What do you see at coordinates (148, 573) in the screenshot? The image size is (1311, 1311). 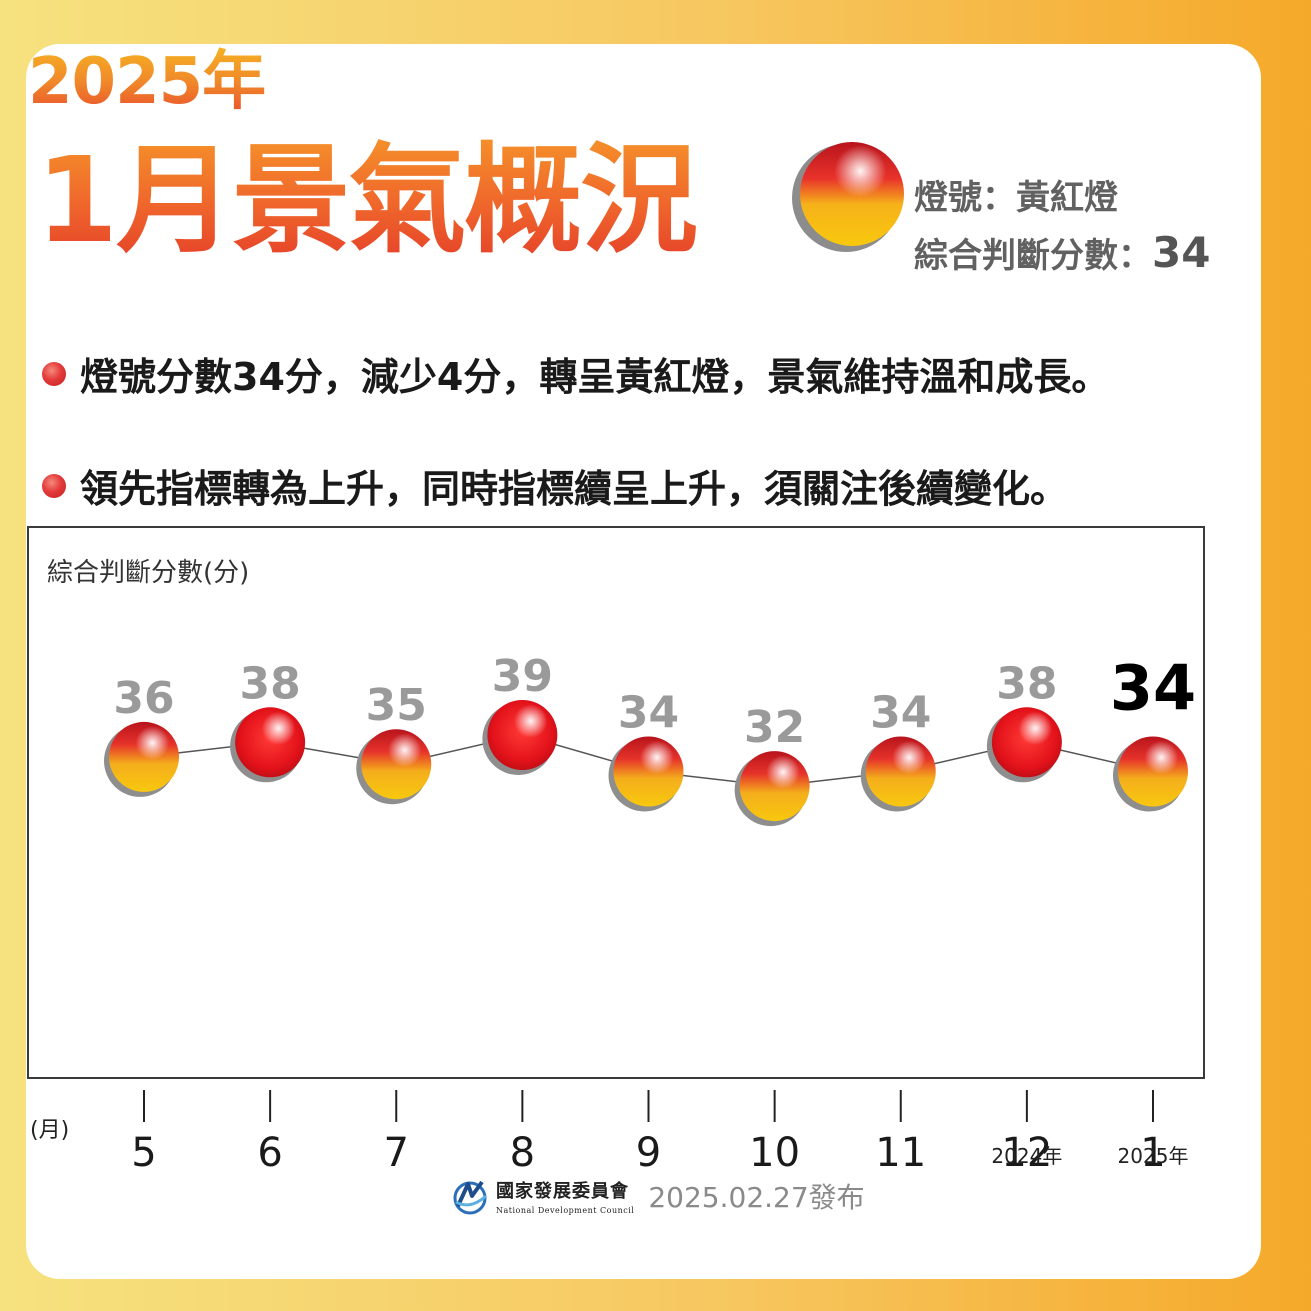 I see `chart-y-label: 綜合判斷分數(分)` at bounding box center [148, 573].